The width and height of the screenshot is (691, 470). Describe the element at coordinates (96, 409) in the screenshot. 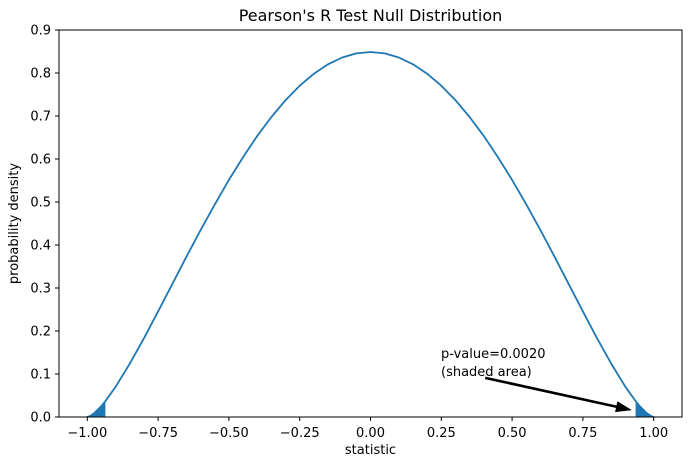

I see `shaded-tail-left-tail` at that location.